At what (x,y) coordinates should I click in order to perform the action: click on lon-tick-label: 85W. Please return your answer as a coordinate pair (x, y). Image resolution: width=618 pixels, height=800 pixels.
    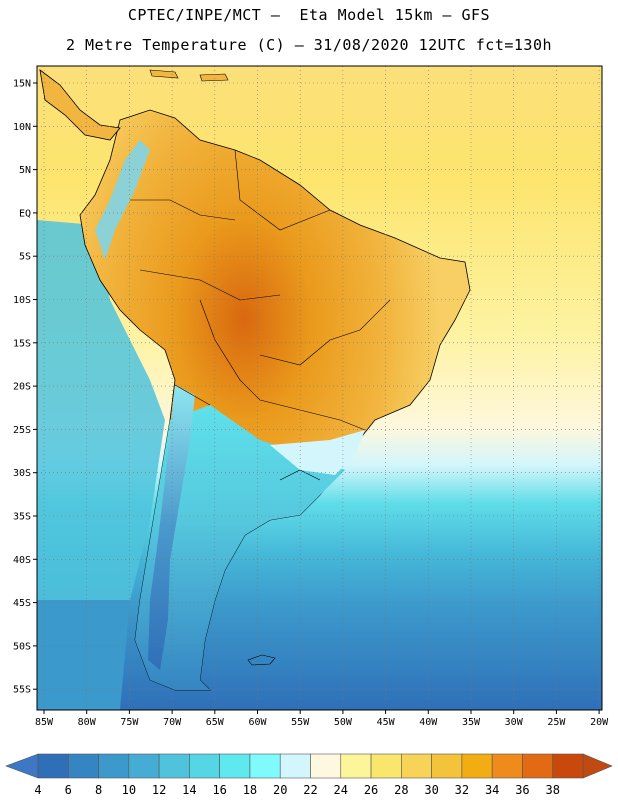
    Looking at the image, I should click on (44, 722).